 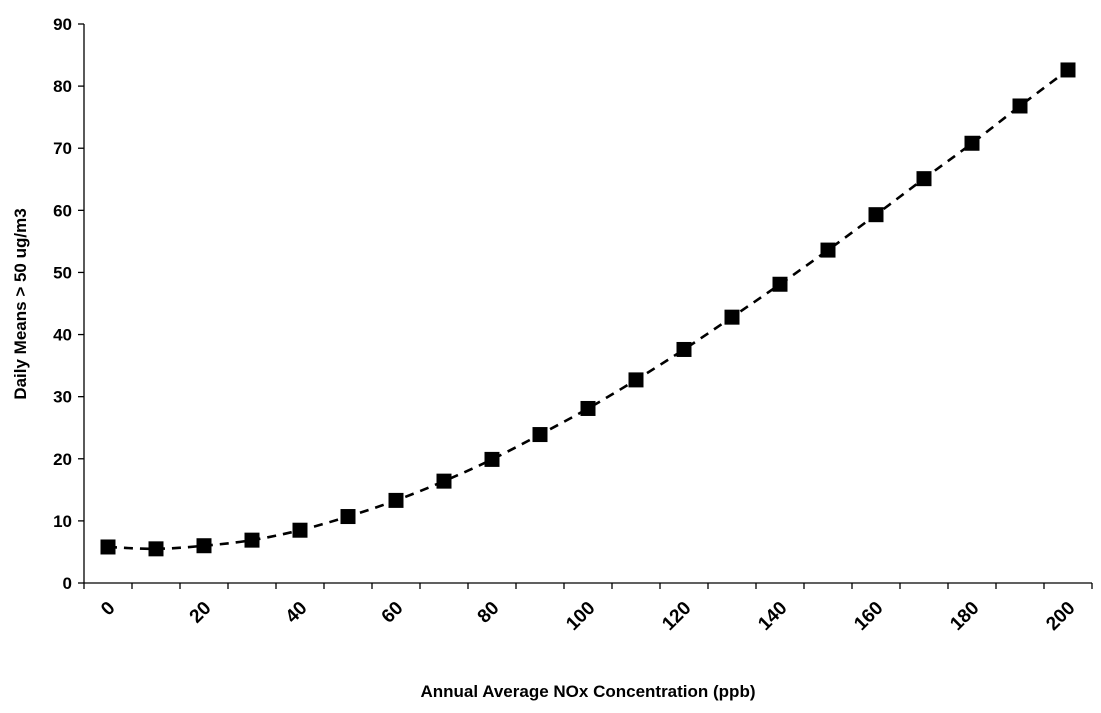 I want to click on y-tick-label: 60, so click(x=62, y=210).